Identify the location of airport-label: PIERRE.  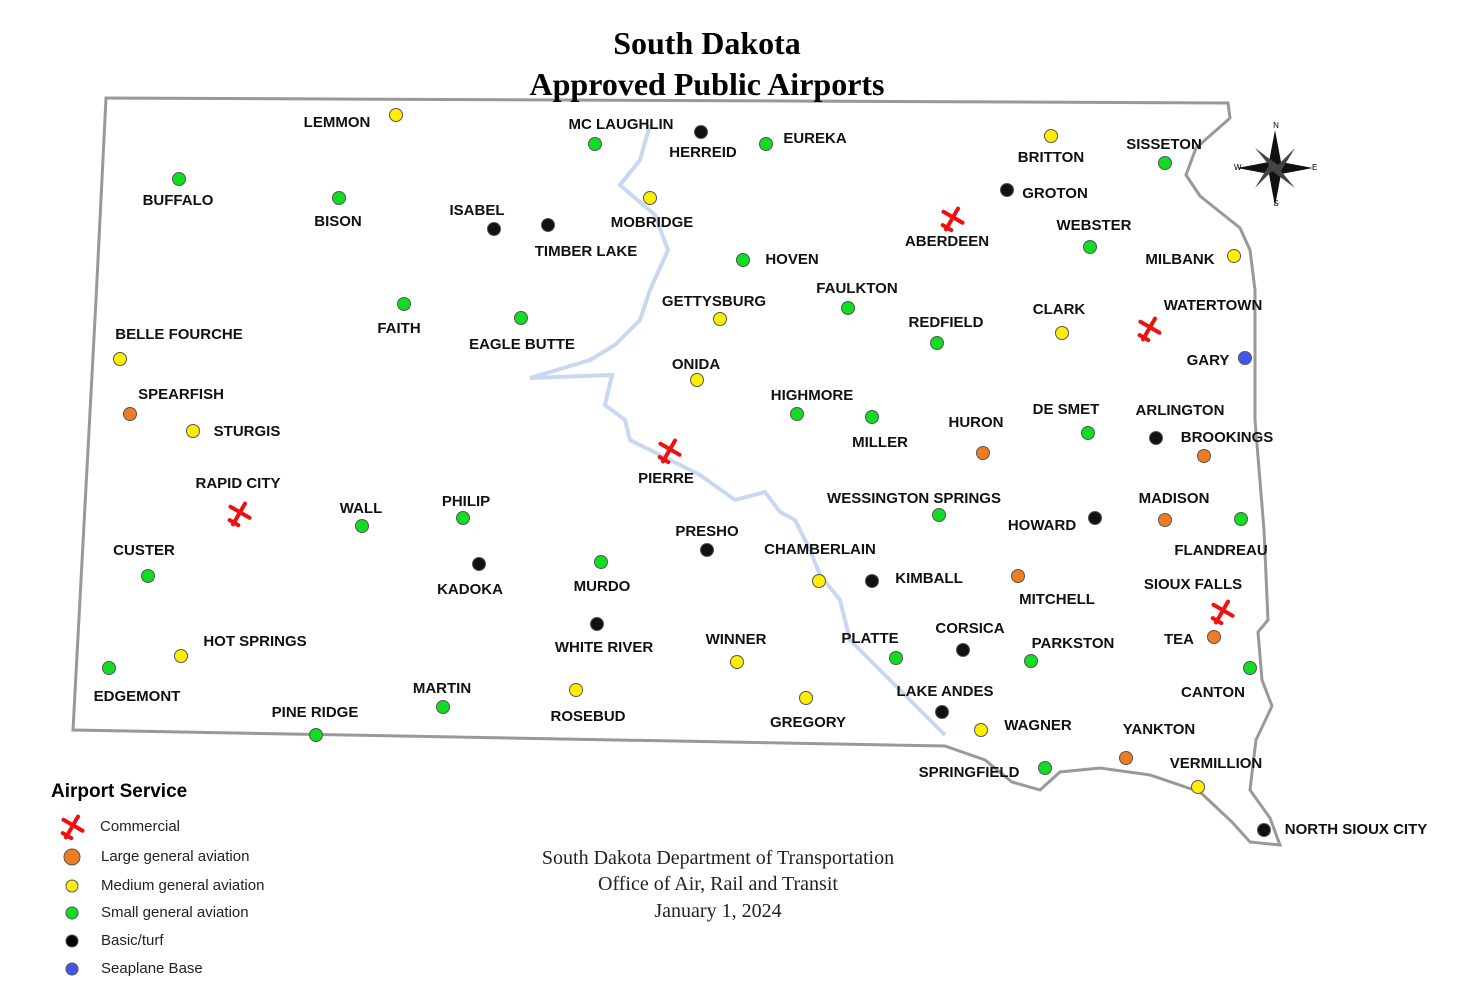
(666, 478).